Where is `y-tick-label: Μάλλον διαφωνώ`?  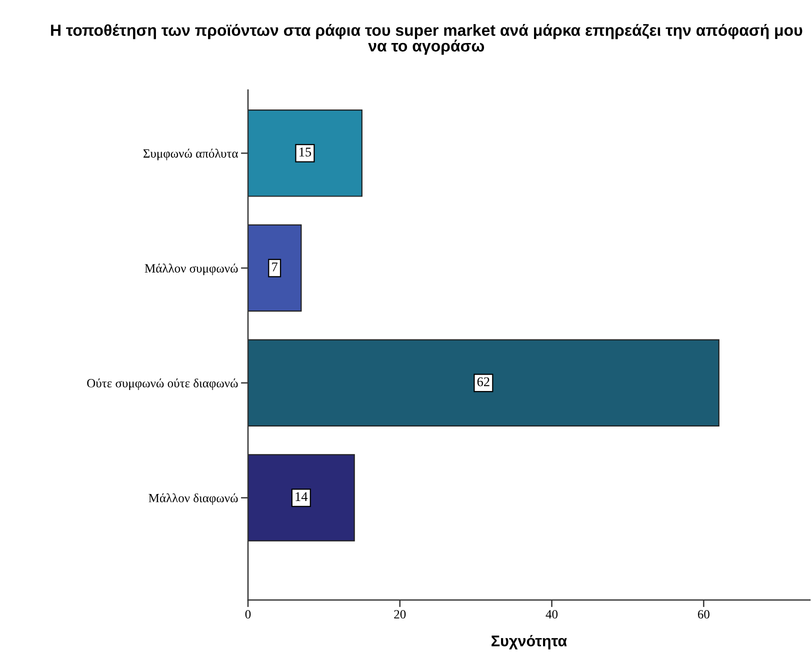 y-tick-label: Μάλλον διαφωνώ is located at coordinates (193, 499).